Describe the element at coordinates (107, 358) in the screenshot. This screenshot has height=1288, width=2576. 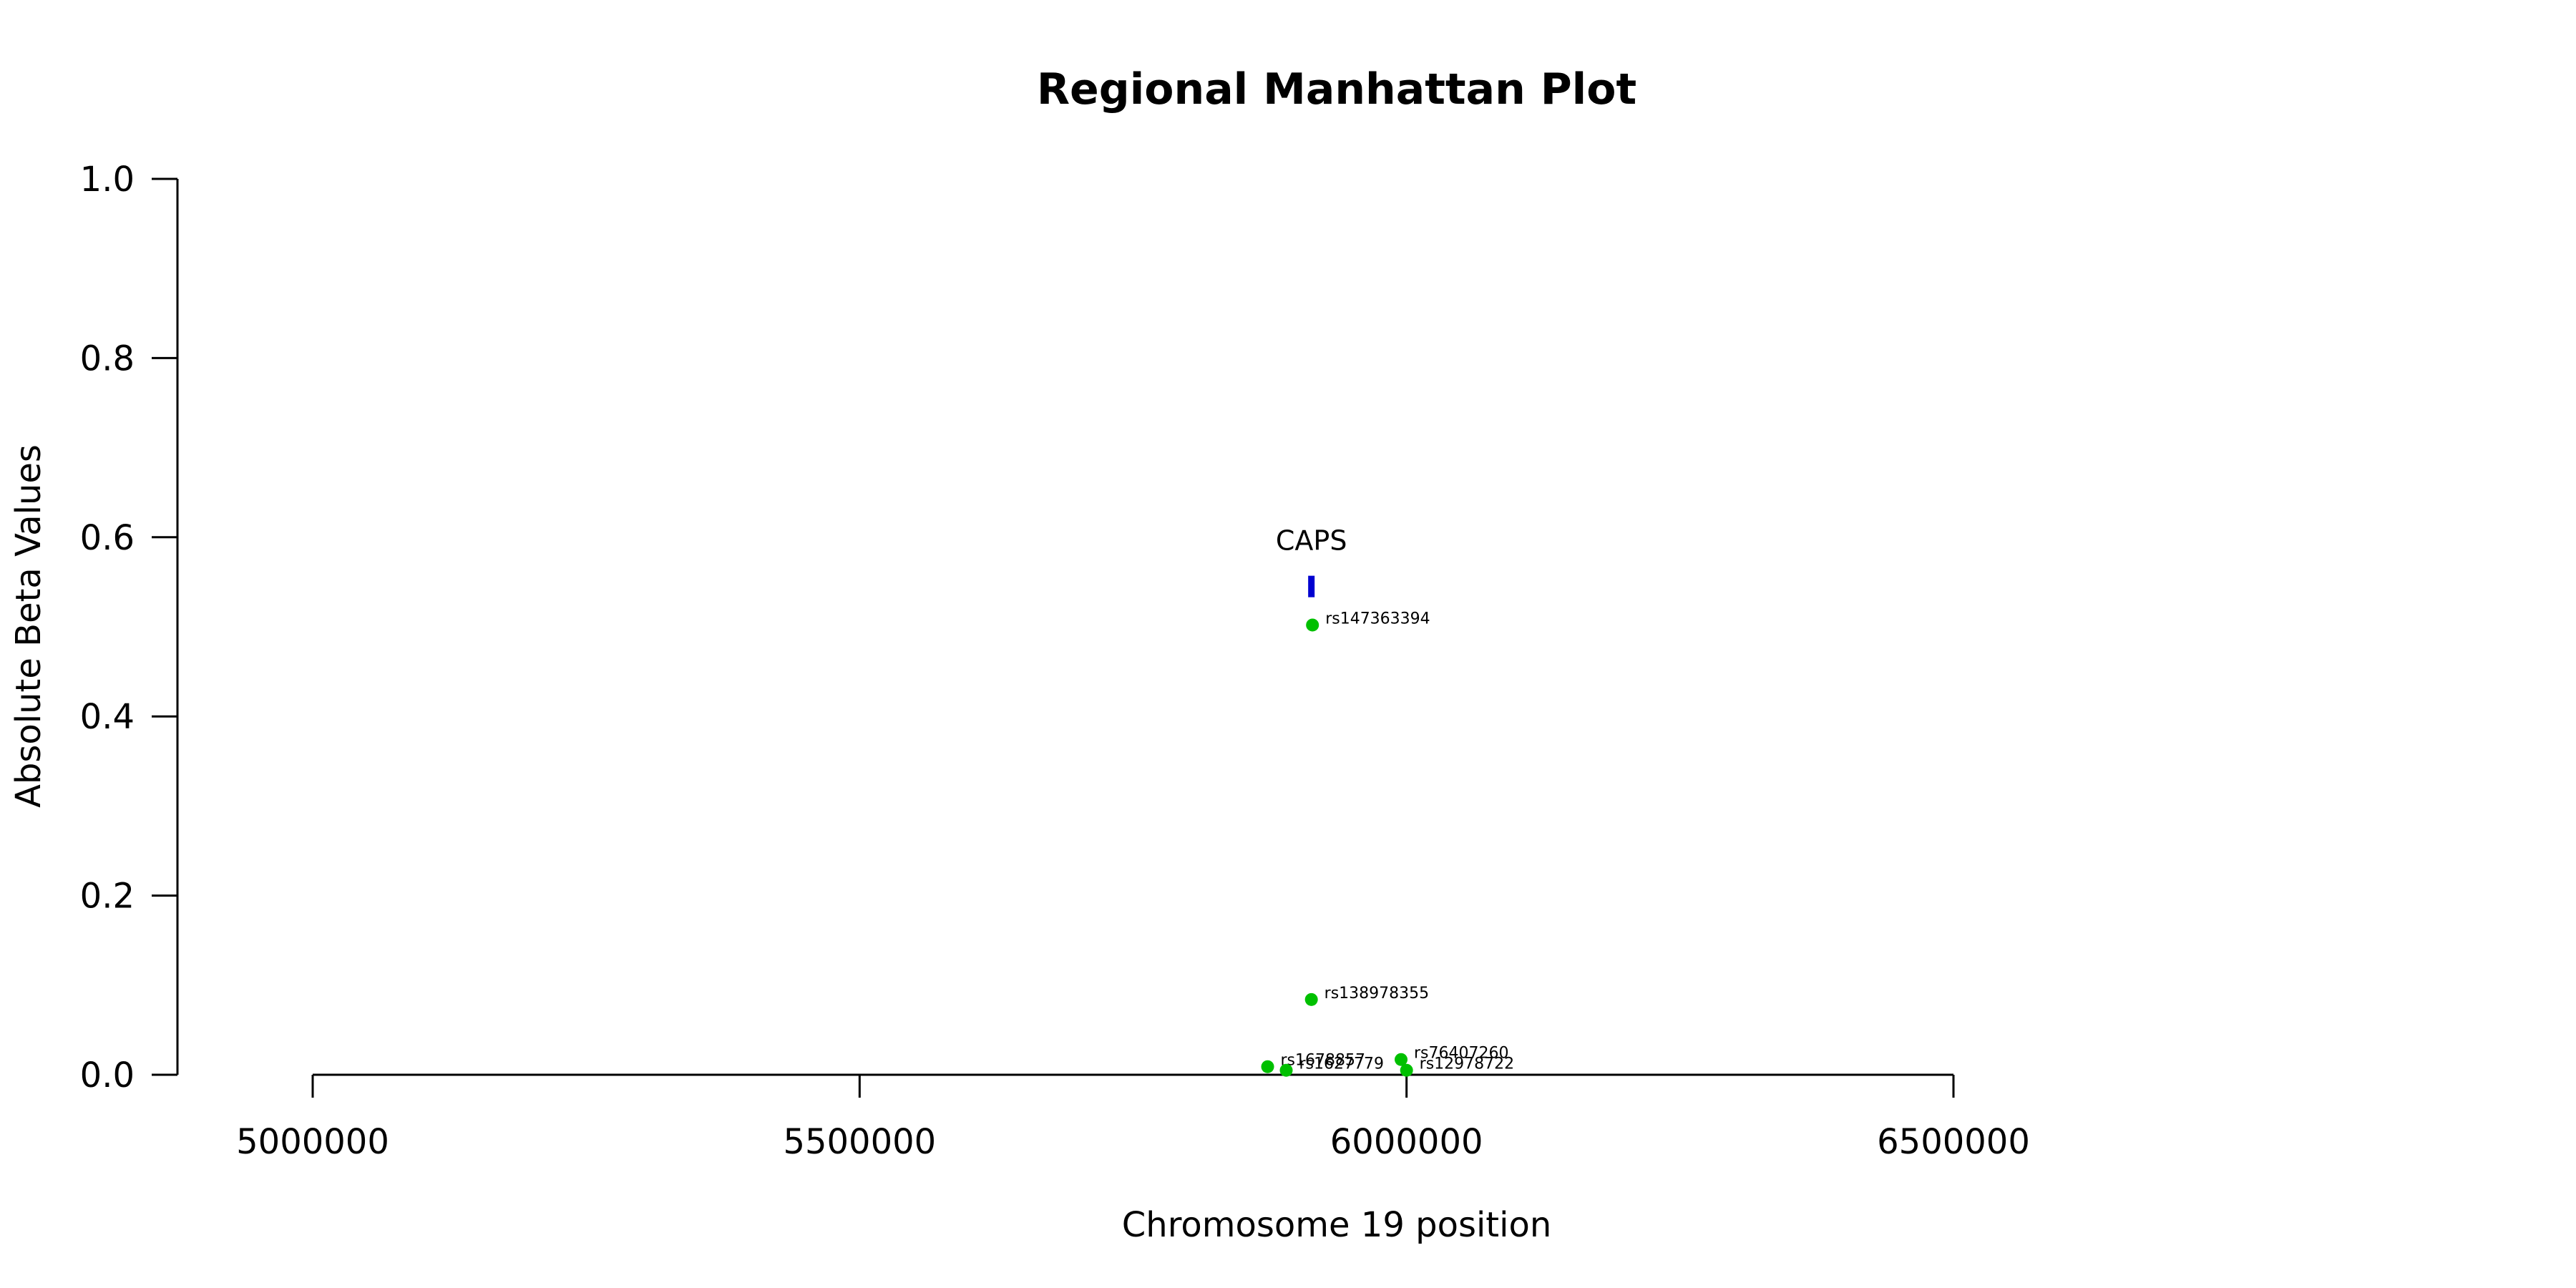
I see `y-tick-label: 0.8` at that location.